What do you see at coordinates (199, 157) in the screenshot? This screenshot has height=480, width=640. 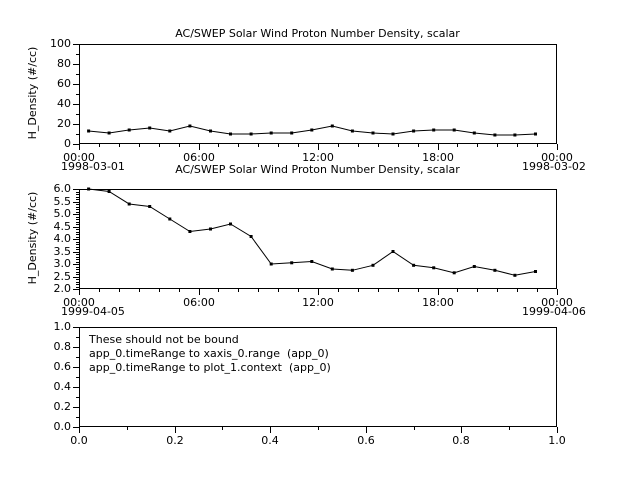 I see `plot-0-x-tick-label: 06:00` at bounding box center [199, 157].